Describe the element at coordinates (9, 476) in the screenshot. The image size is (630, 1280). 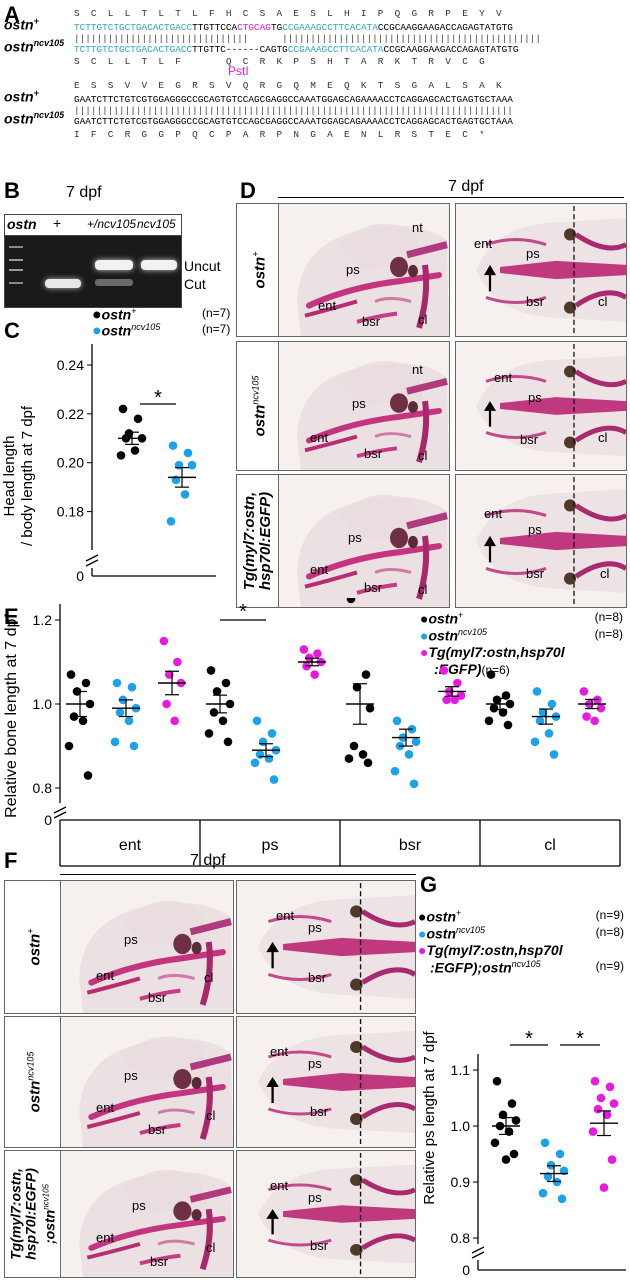
I see `chart-c-ylabel-1: Head length` at that location.